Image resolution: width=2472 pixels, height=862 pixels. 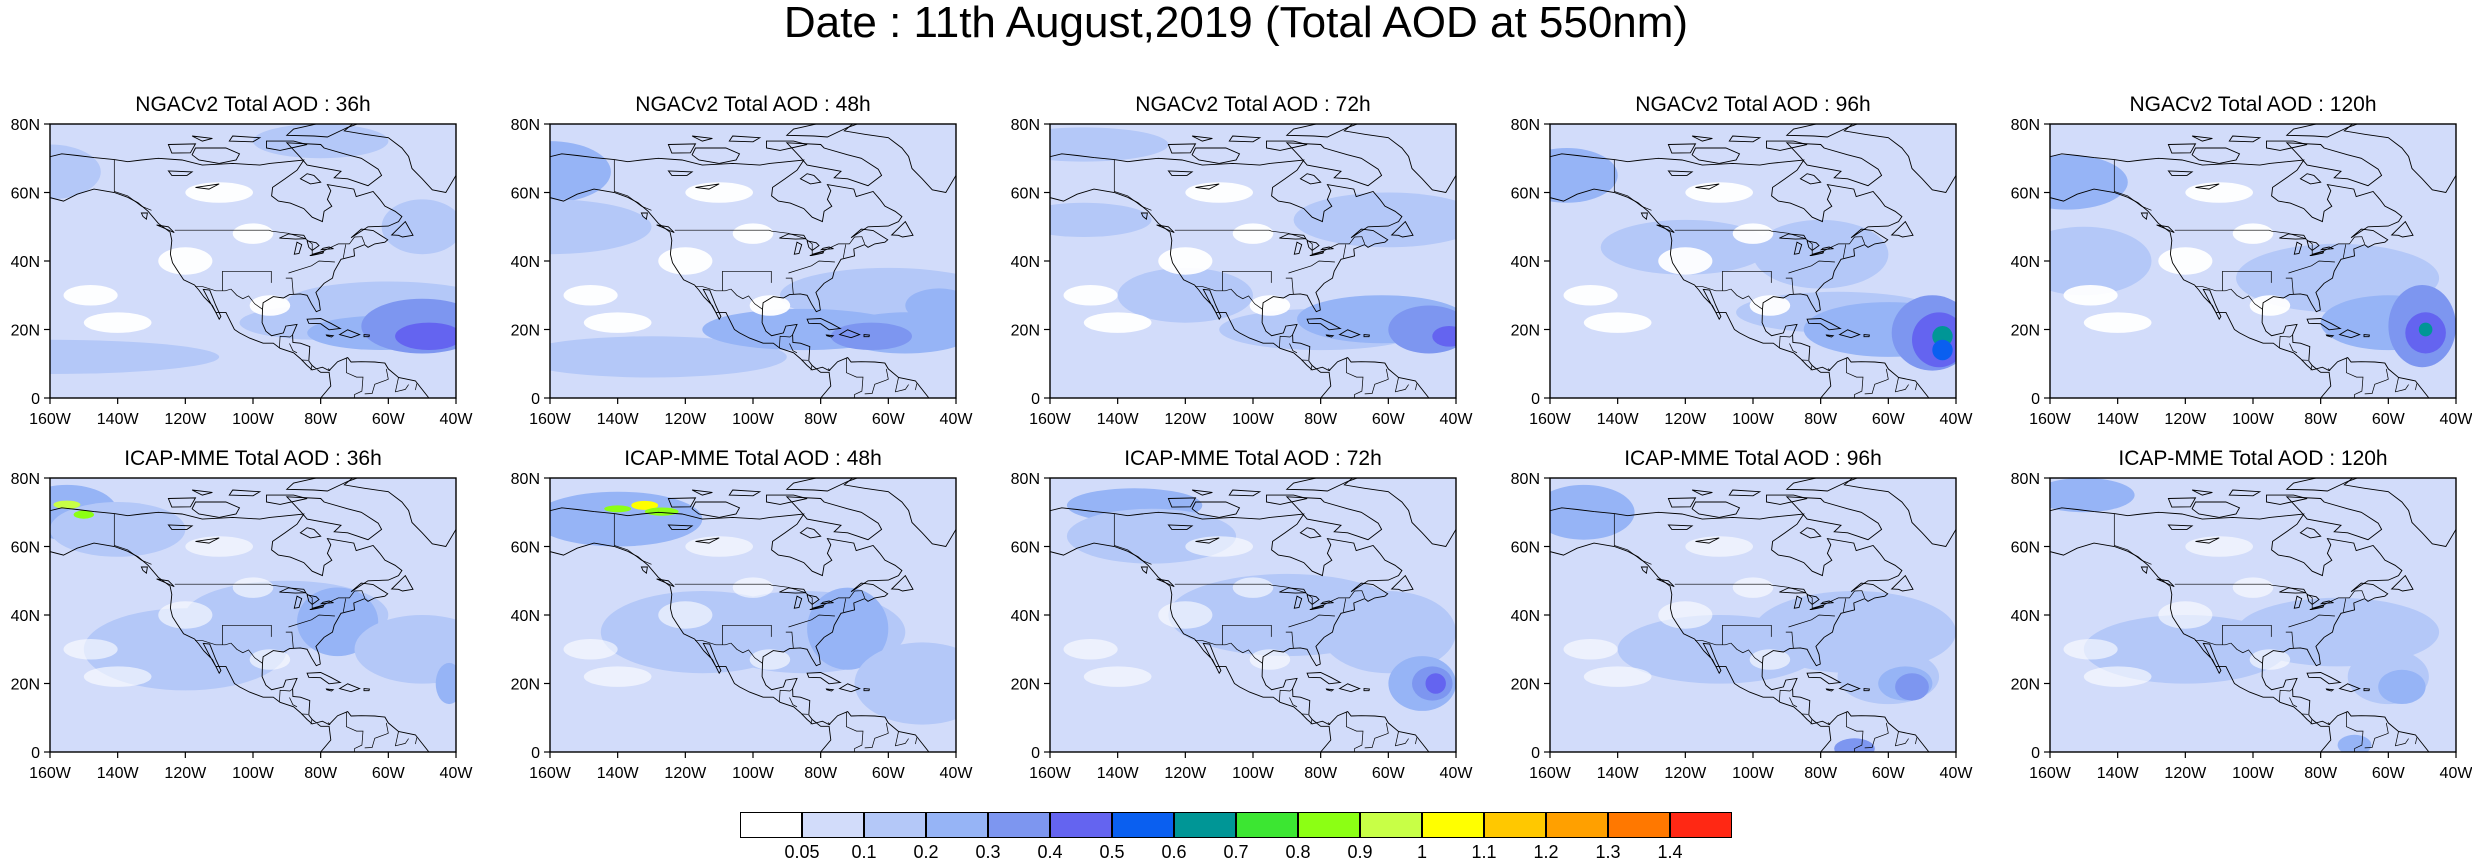 I want to click on colorbar-label: 0.5, so click(x=1112, y=852).